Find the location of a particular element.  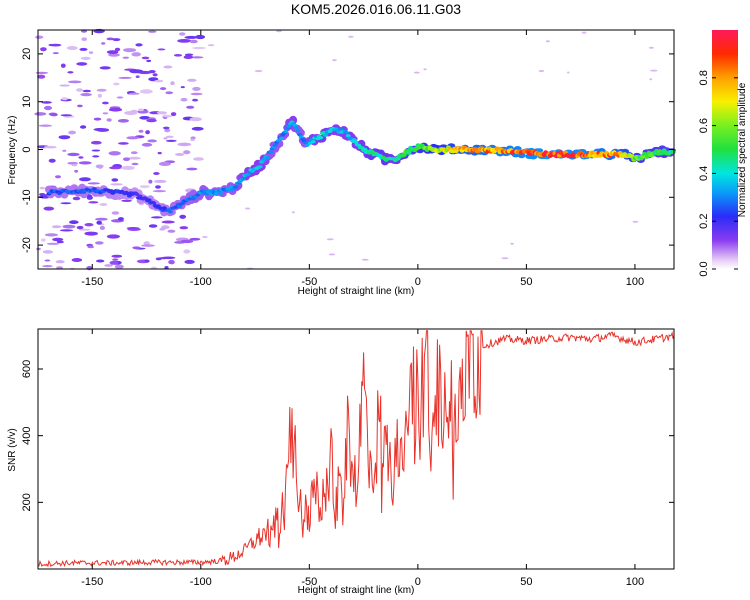

x-tick-label: -150 is located at coordinates (92, 282).